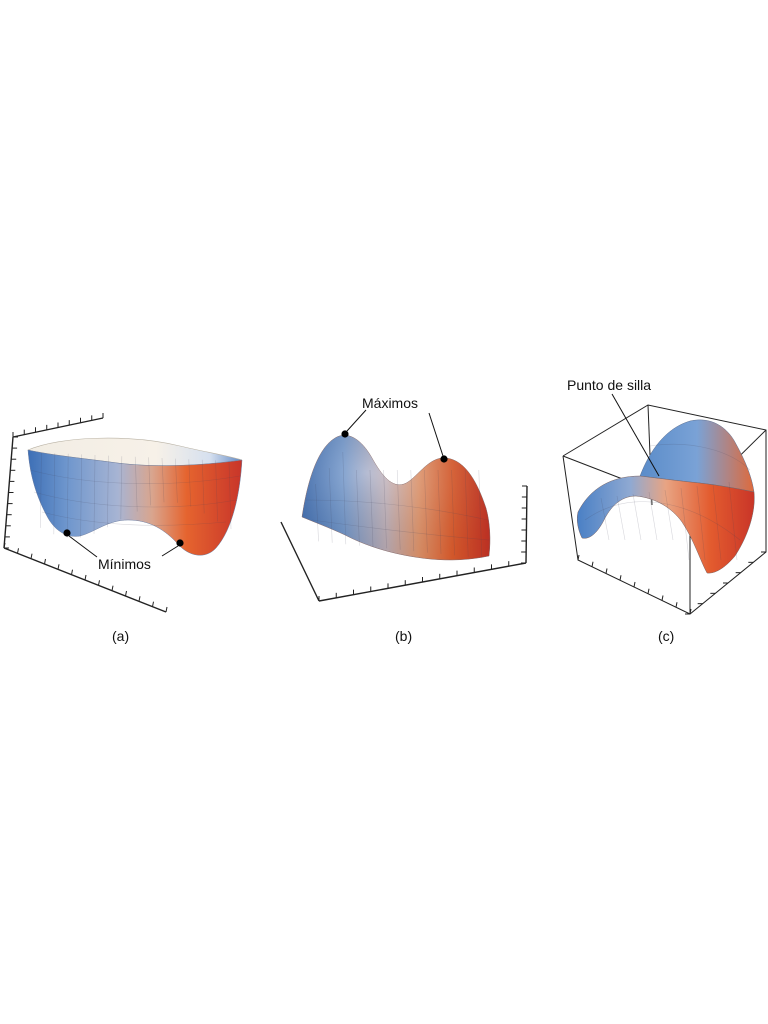 This screenshot has height=1024, width=768. What do you see at coordinates (170, 551) in the screenshot?
I see `minimum-leader-right` at bounding box center [170, 551].